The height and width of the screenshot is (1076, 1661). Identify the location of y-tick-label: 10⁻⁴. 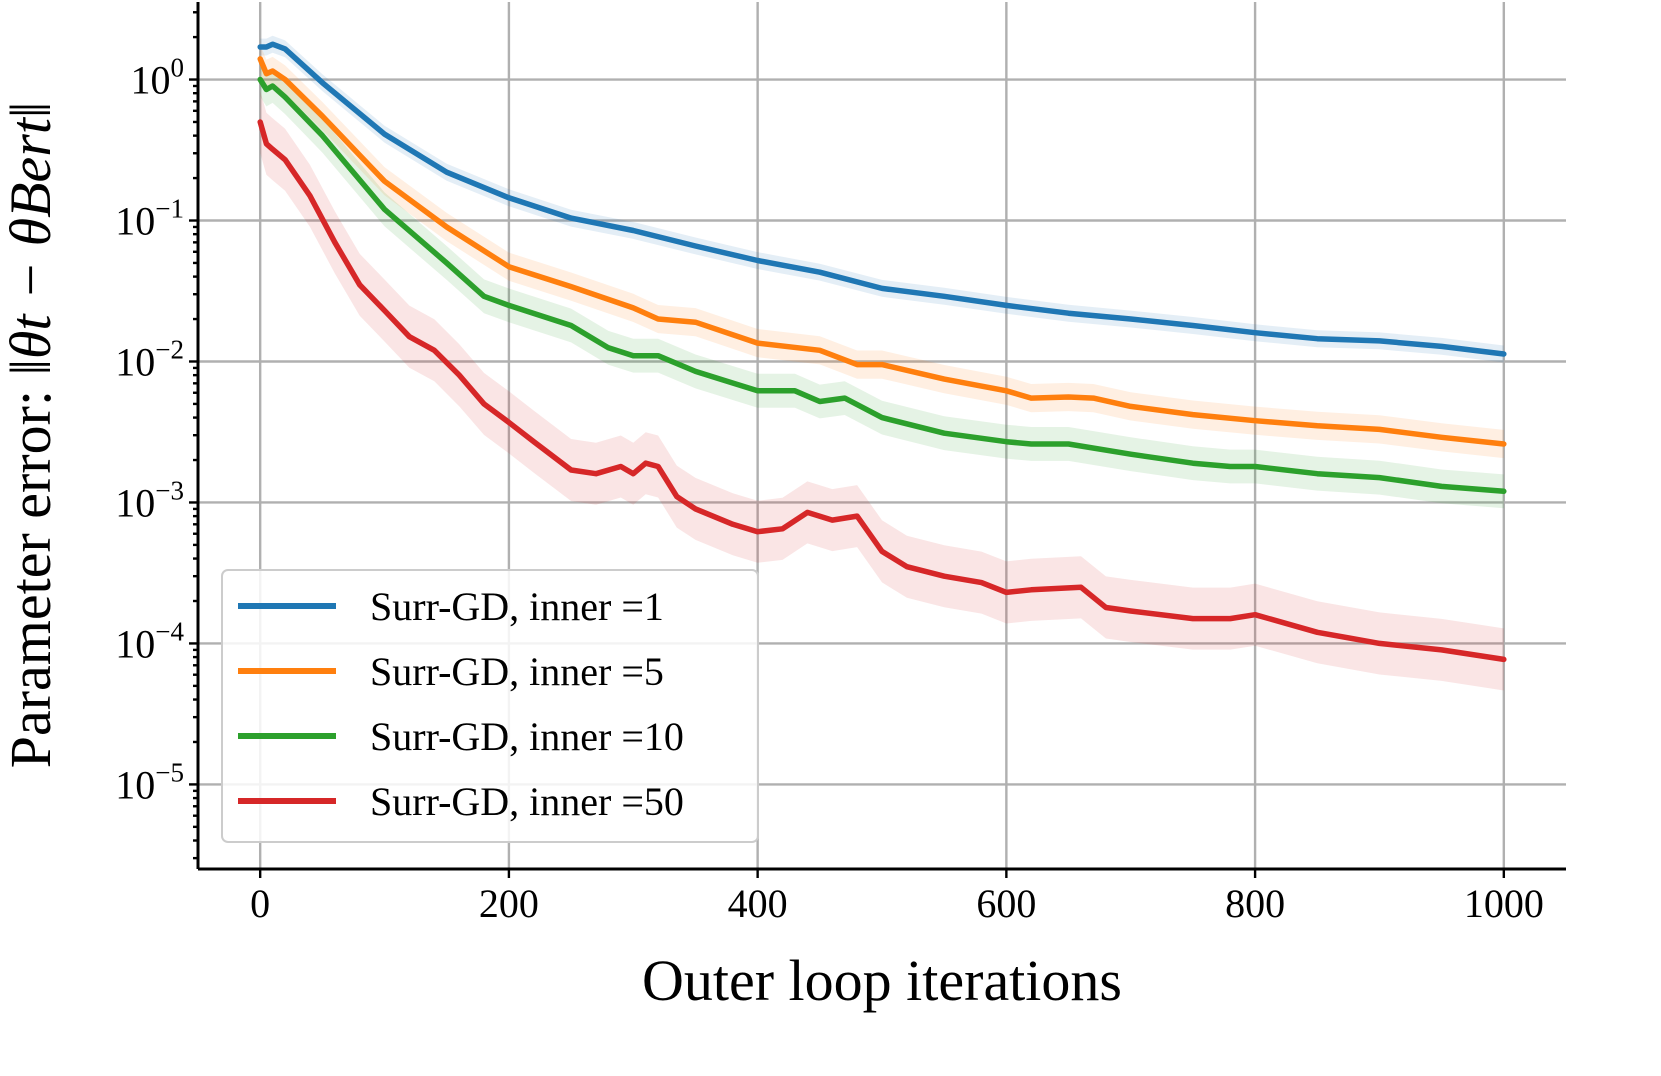
(149, 641).